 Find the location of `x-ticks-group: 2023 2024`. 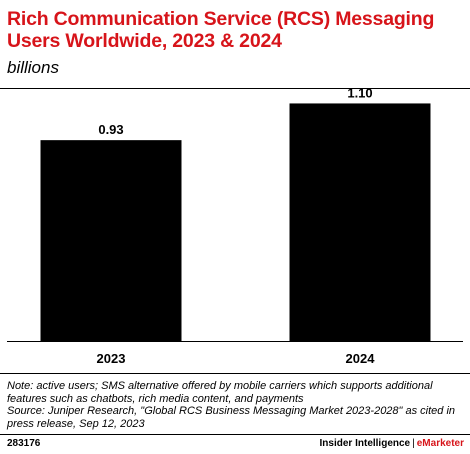

x-ticks-group: 2023 2024 is located at coordinates (236, 358).